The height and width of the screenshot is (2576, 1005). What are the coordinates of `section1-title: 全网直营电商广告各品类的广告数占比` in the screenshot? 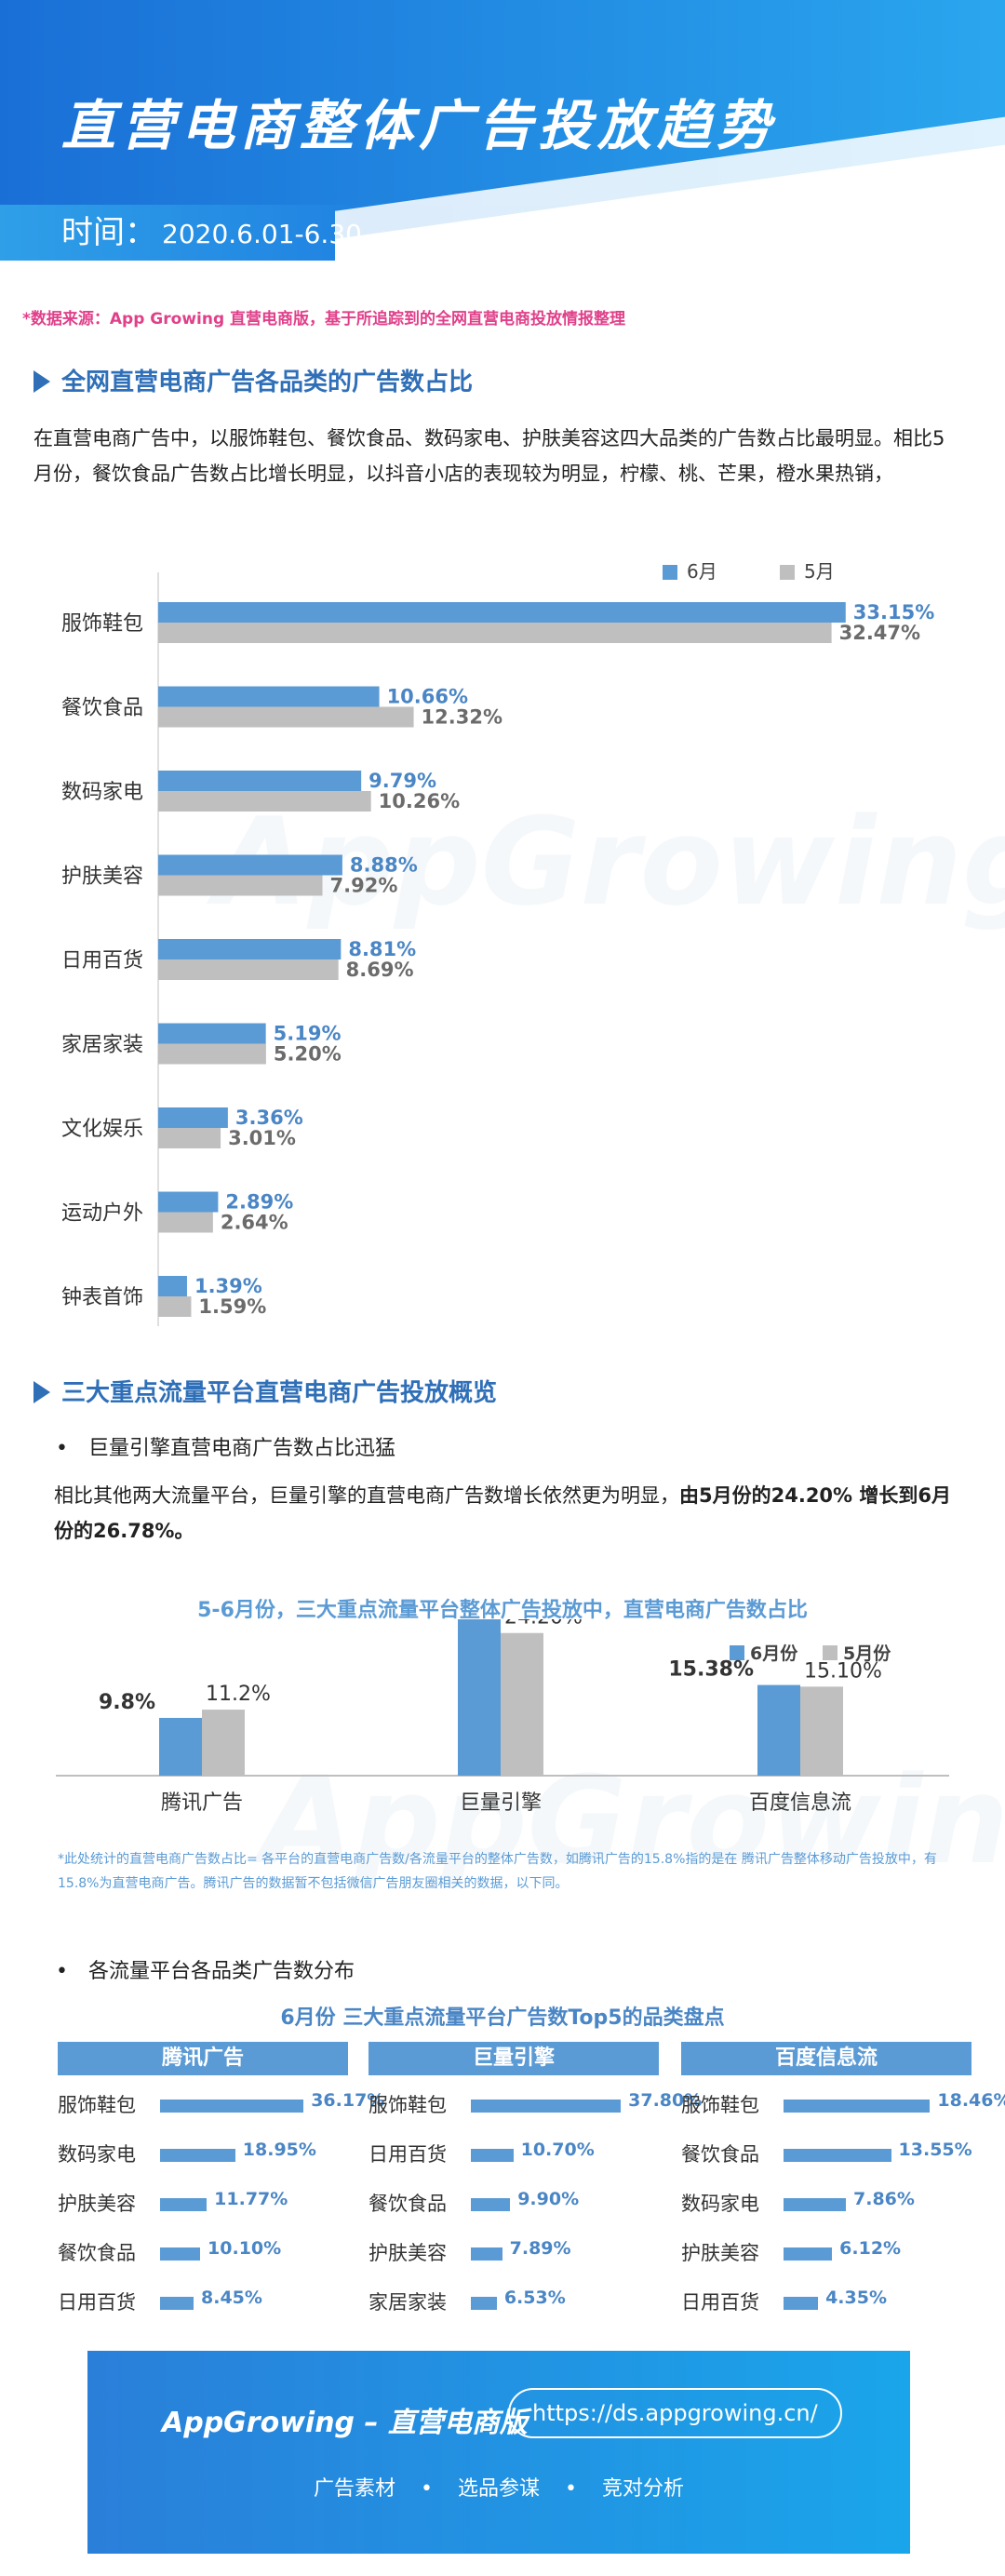 It's located at (253, 380).